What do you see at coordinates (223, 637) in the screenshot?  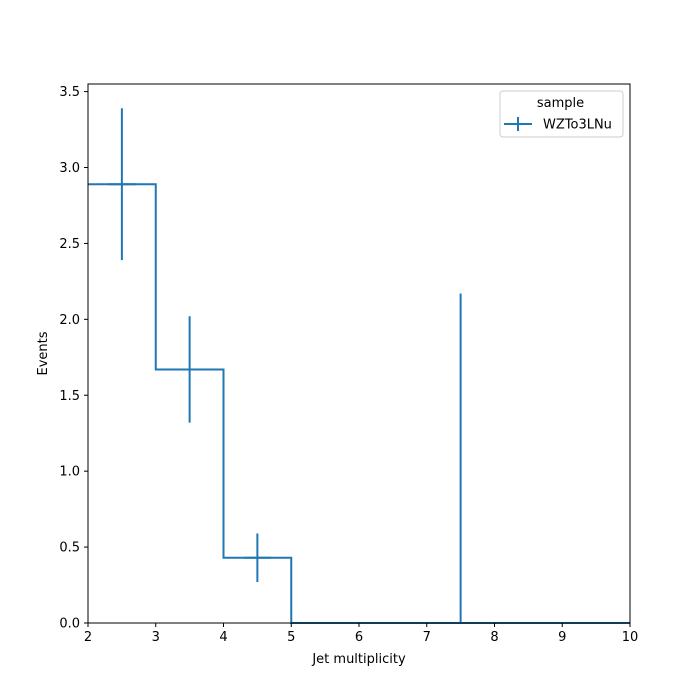 I see `x-tick-label: 4` at bounding box center [223, 637].